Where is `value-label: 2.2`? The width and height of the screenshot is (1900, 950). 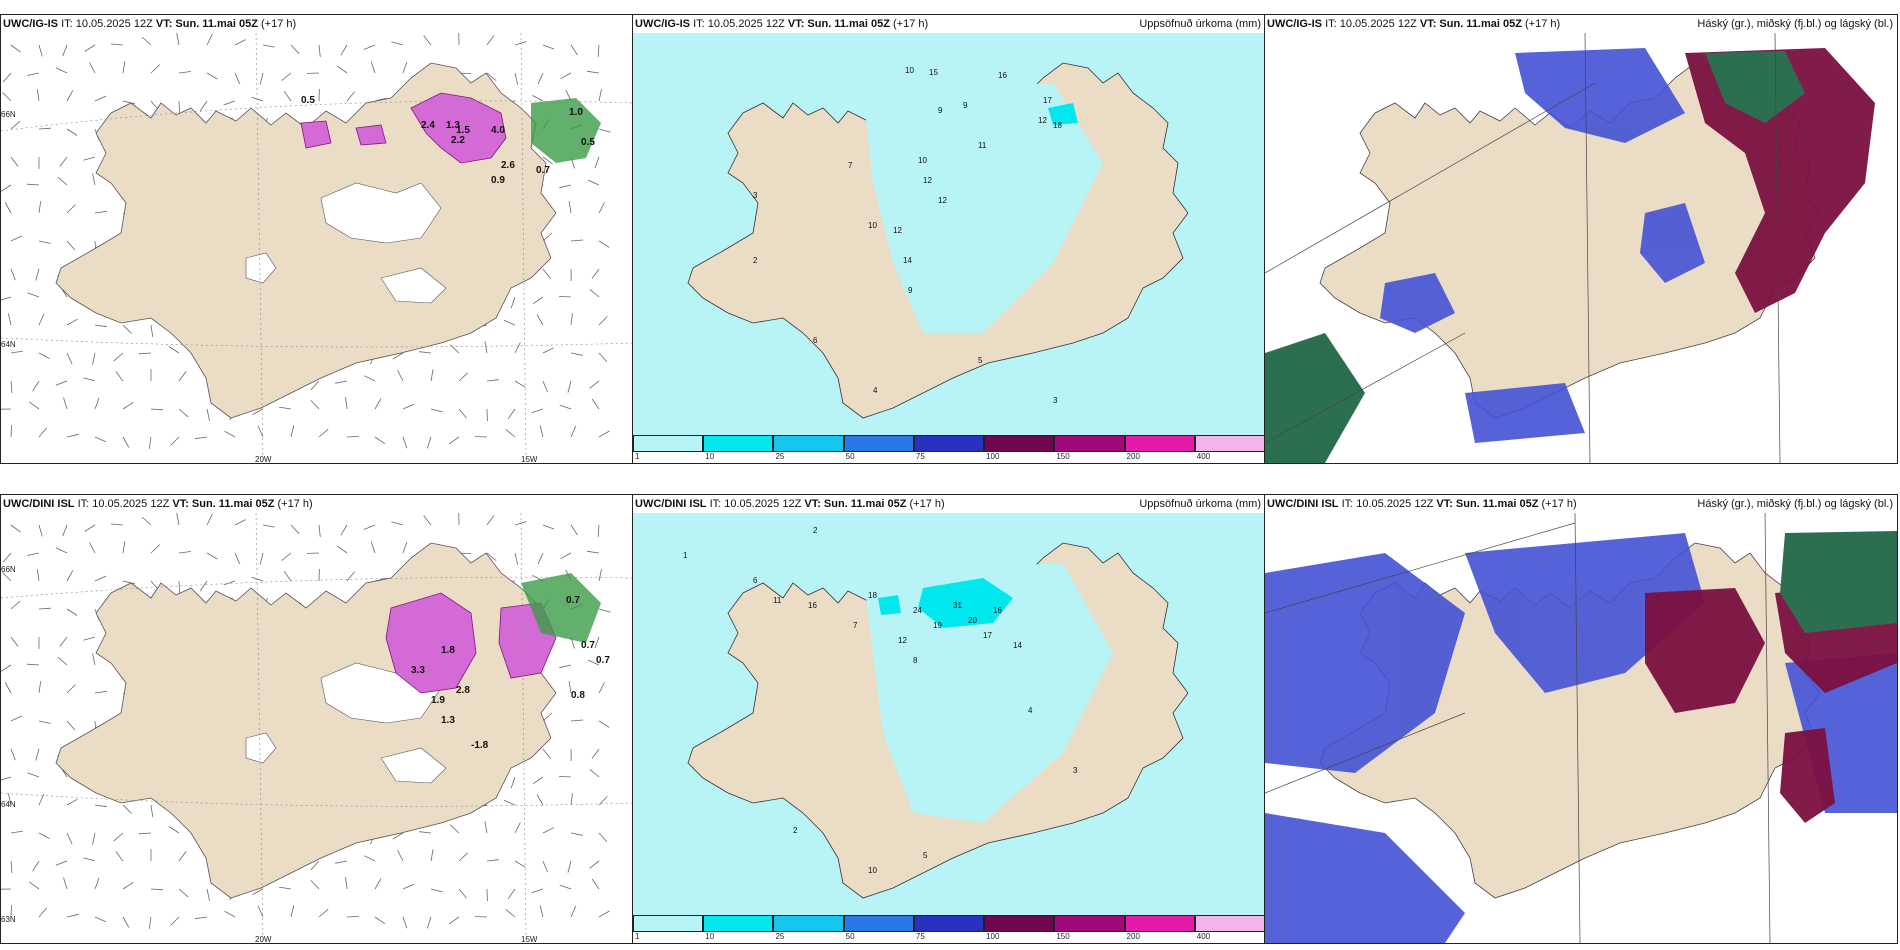 value-label: 2.2 is located at coordinates (458, 140).